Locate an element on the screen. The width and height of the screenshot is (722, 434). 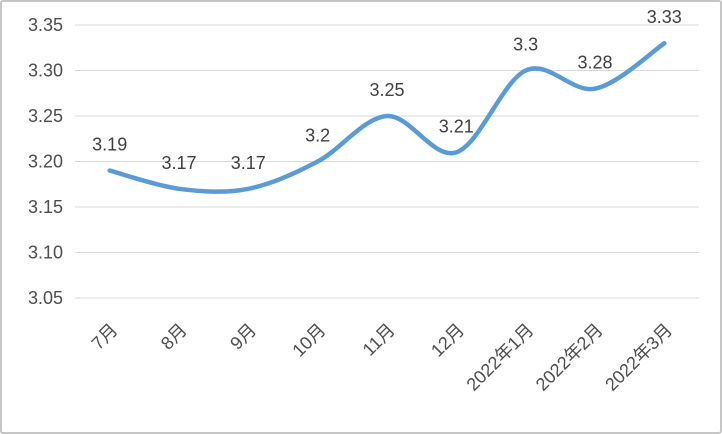
x-axis-tick-label: 11月 is located at coordinates (379, 340).